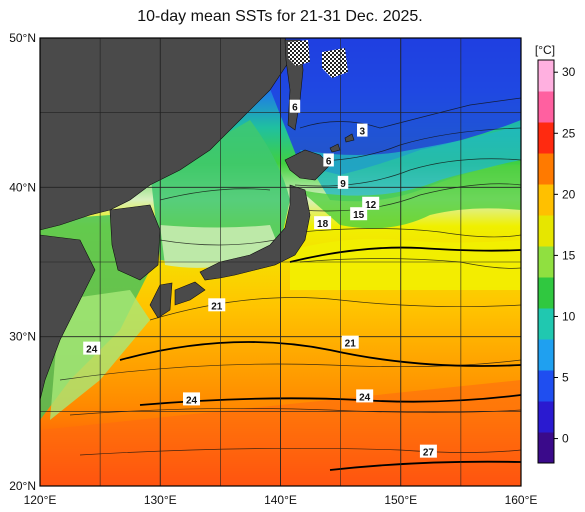 This screenshot has height=512, width=585. What do you see at coordinates (569, 194) in the screenshot?
I see `colorbar-tick-label: 20` at bounding box center [569, 194].